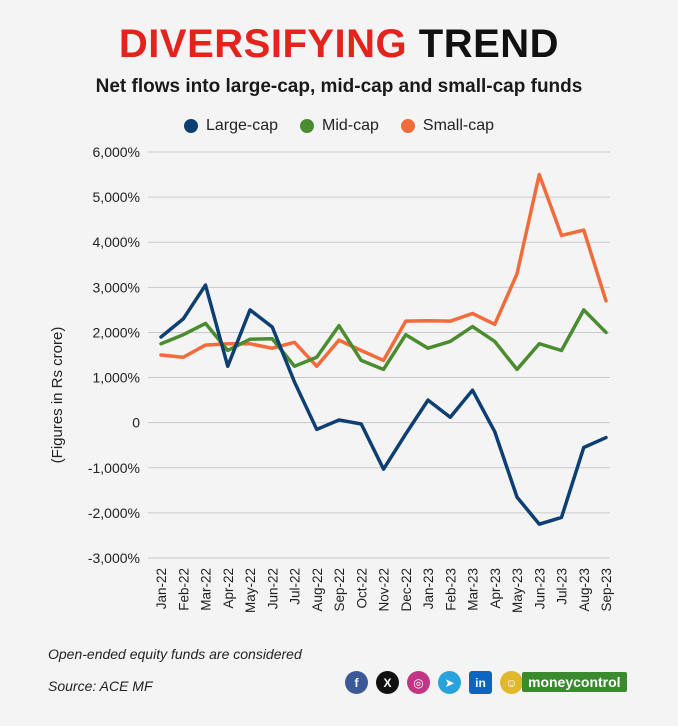 Image resolution: width=678 pixels, height=726 pixels. Describe the element at coordinates (116, 197) in the screenshot. I see `y-tick-label: 5,000%` at that location.